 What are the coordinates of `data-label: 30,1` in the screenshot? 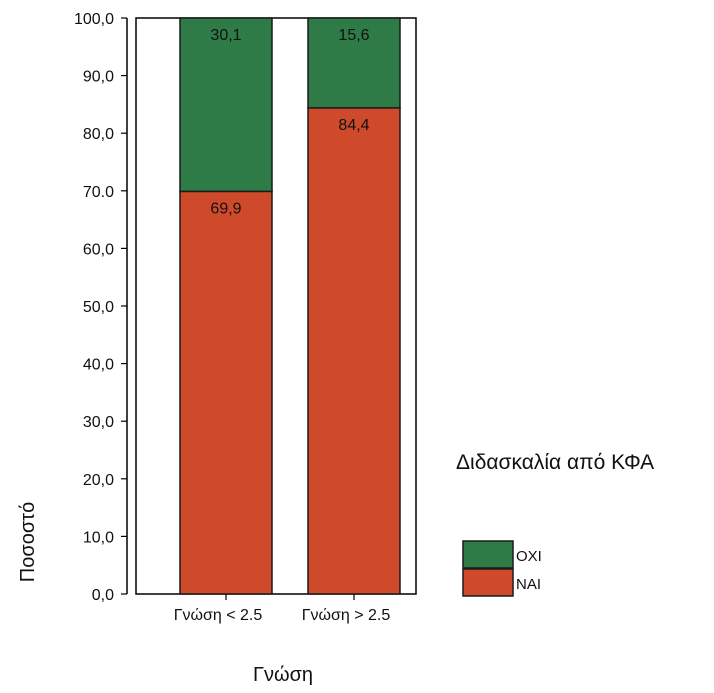 It's located at (225, 35).